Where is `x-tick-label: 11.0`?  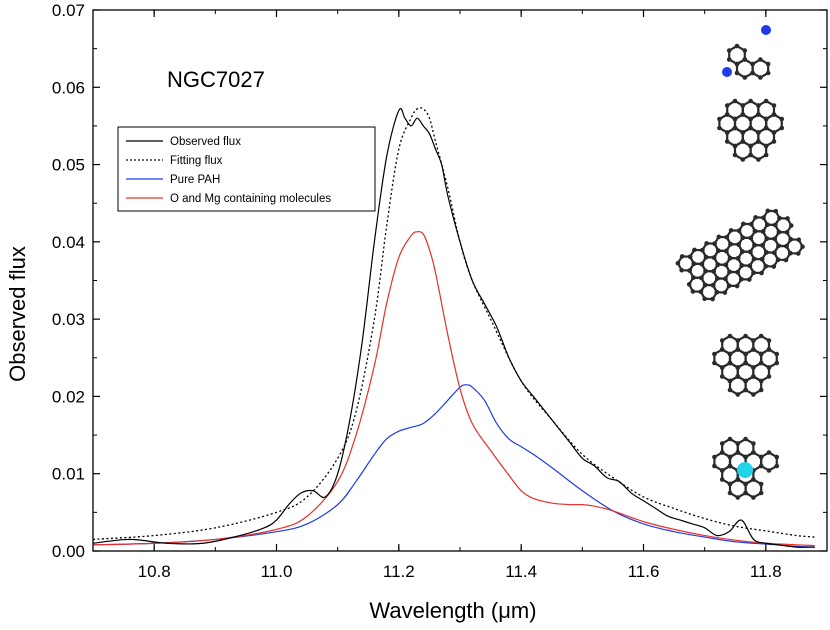
x-tick-label: 11.0 is located at coordinates (277, 571).